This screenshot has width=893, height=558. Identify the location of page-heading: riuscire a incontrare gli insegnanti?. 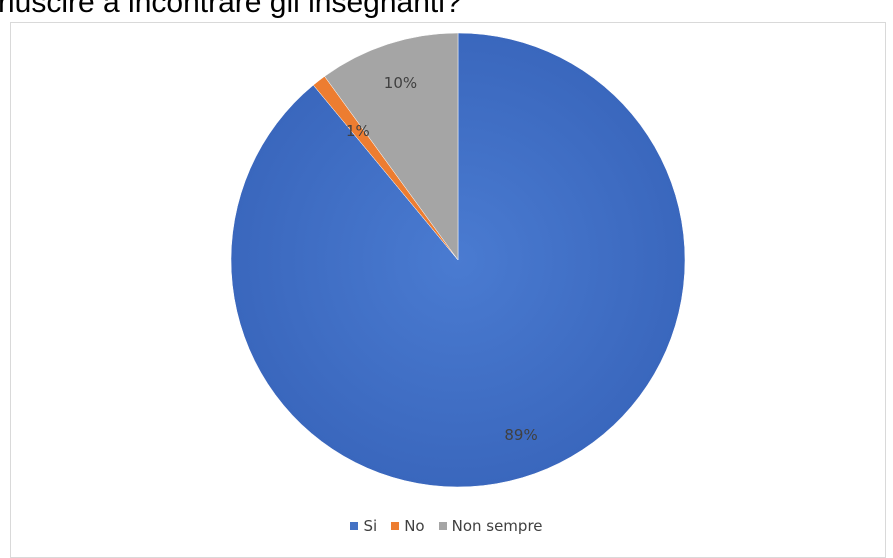
(231, 9).